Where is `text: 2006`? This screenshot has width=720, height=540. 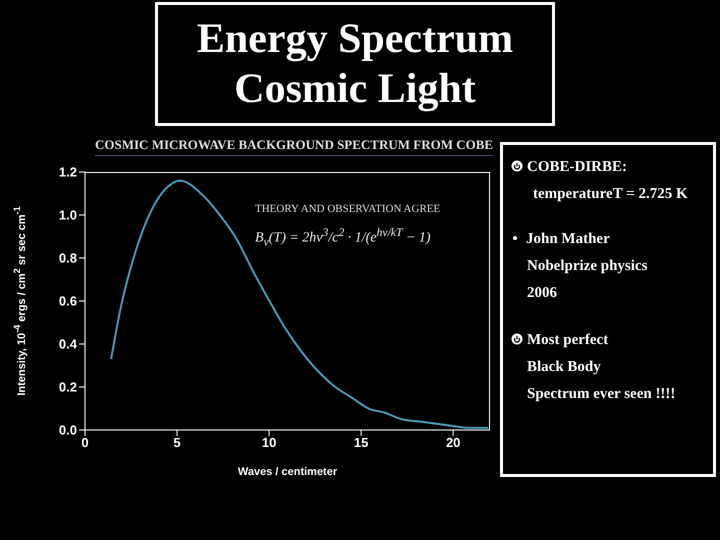
text: 2006 is located at coordinates (542, 293).